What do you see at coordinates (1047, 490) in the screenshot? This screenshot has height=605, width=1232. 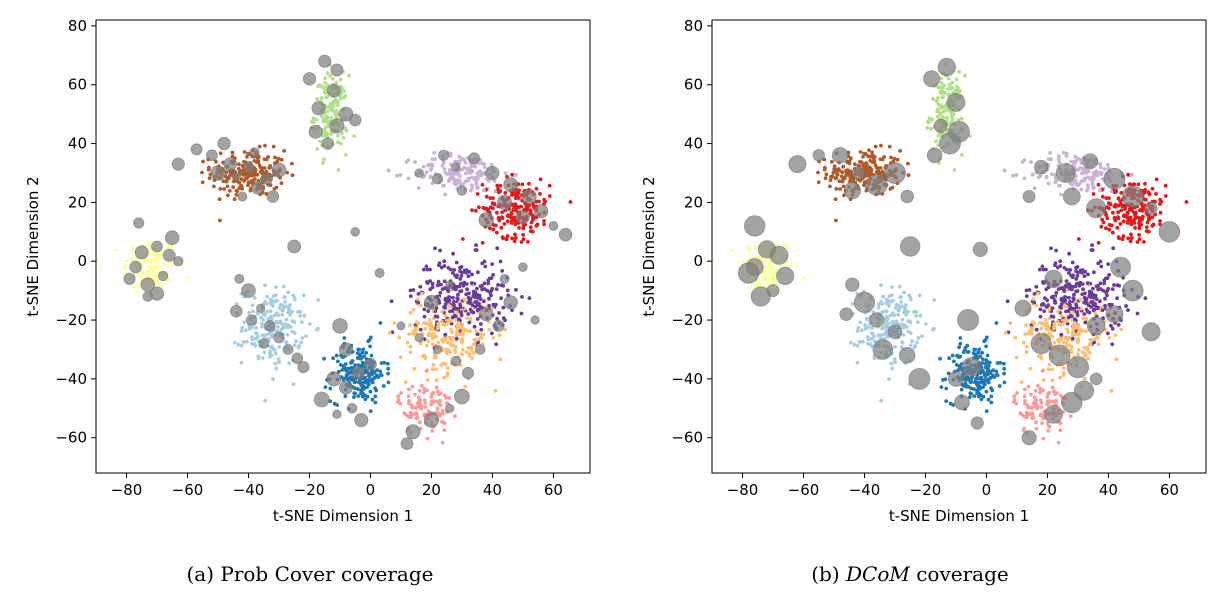 I see `x-tick-label: 20` at bounding box center [1047, 490].